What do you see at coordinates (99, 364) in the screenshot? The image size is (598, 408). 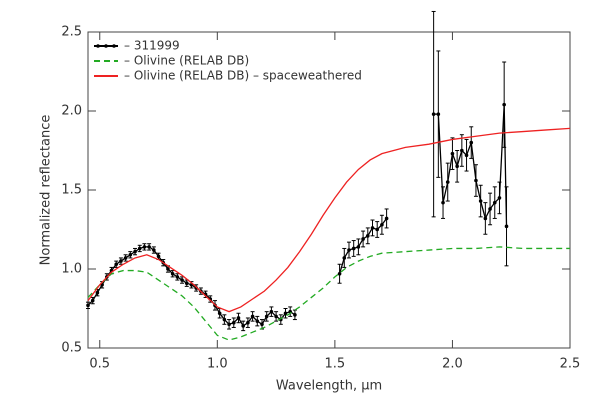 I see `x-tick-label: 0.5` at bounding box center [99, 364].